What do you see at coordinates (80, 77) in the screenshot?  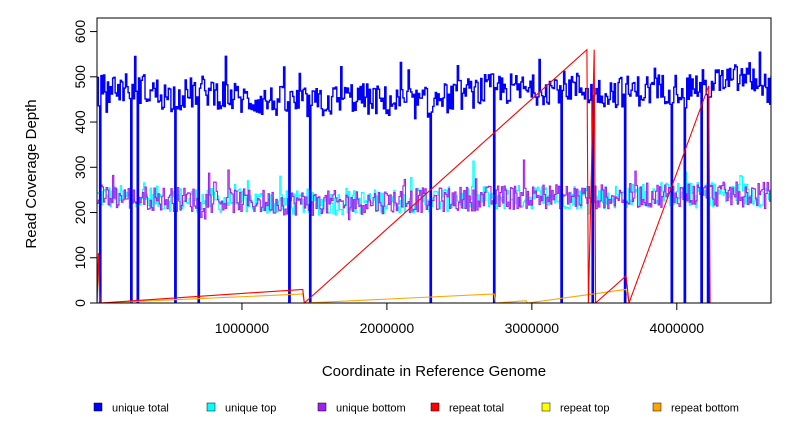 I see `y-tick-label: 500` at bounding box center [80, 77].